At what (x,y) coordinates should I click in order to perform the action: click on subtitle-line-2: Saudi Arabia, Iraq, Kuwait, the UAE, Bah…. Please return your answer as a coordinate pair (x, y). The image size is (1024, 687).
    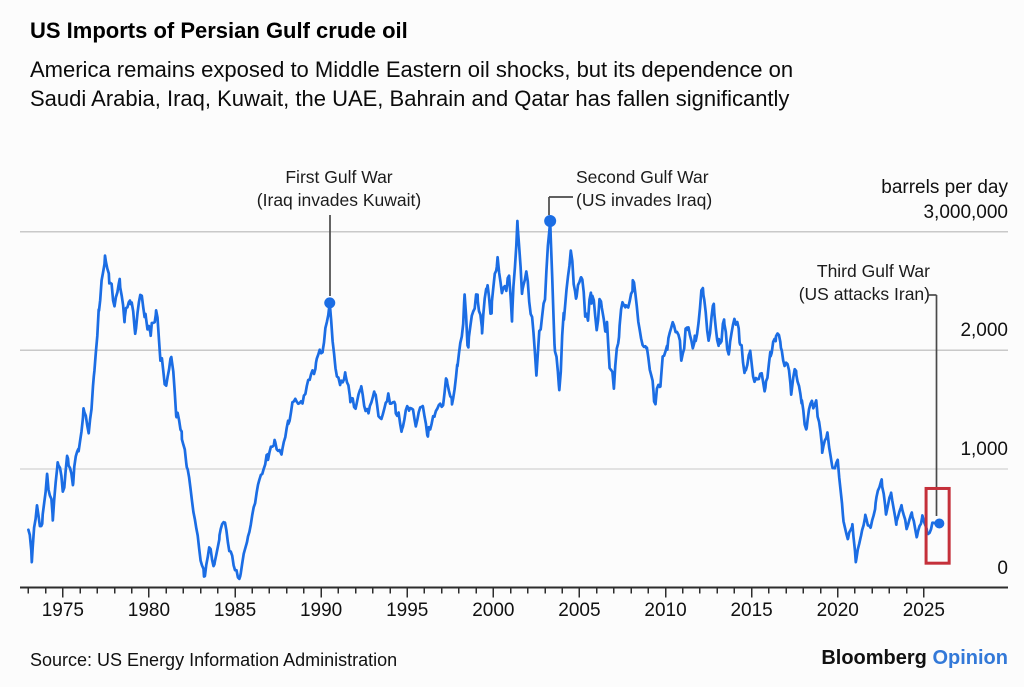
    Looking at the image, I should click on (410, 98).